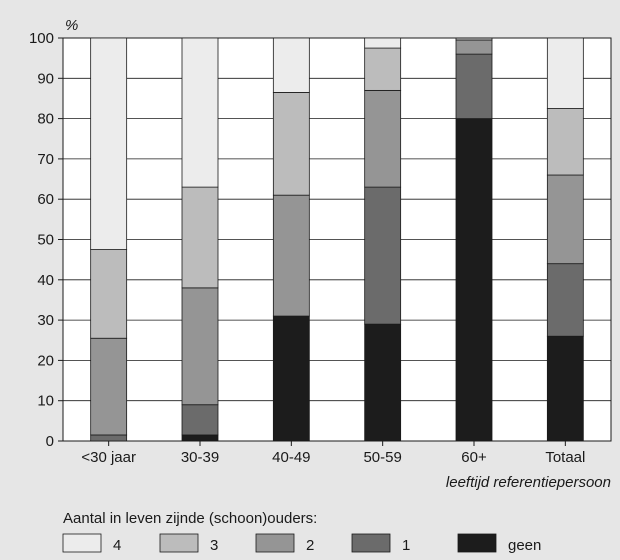 This screenshot has height=560, width=620. I want to click on y-tick-label: 50, so click(45, 240).